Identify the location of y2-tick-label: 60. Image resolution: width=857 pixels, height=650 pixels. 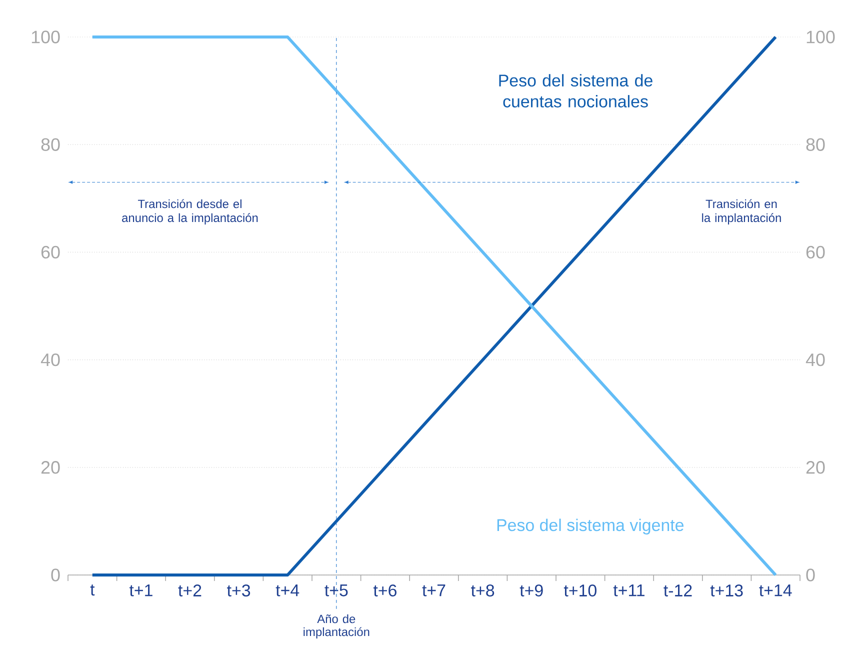
(815, 252).